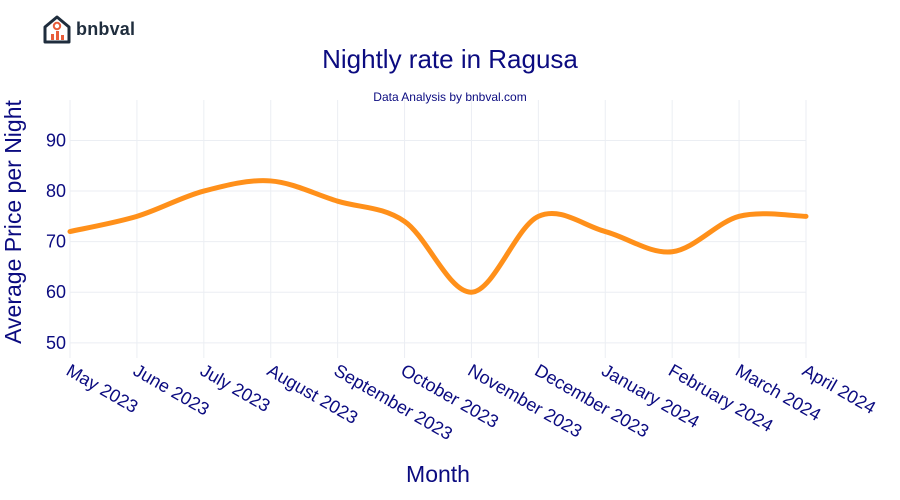 The height and width of the screenshot is (500, 900). I want to click on x-tick-label: September 2023, so click(393, 402).